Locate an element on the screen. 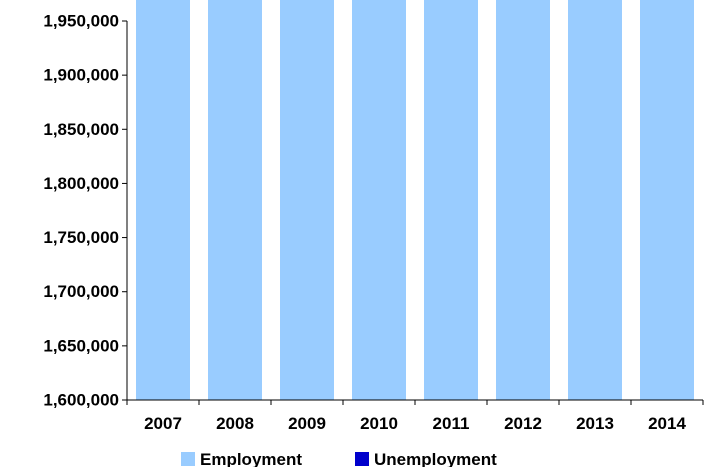  x-tick-label-2011: 2011 is located at coordinates (451, 423).